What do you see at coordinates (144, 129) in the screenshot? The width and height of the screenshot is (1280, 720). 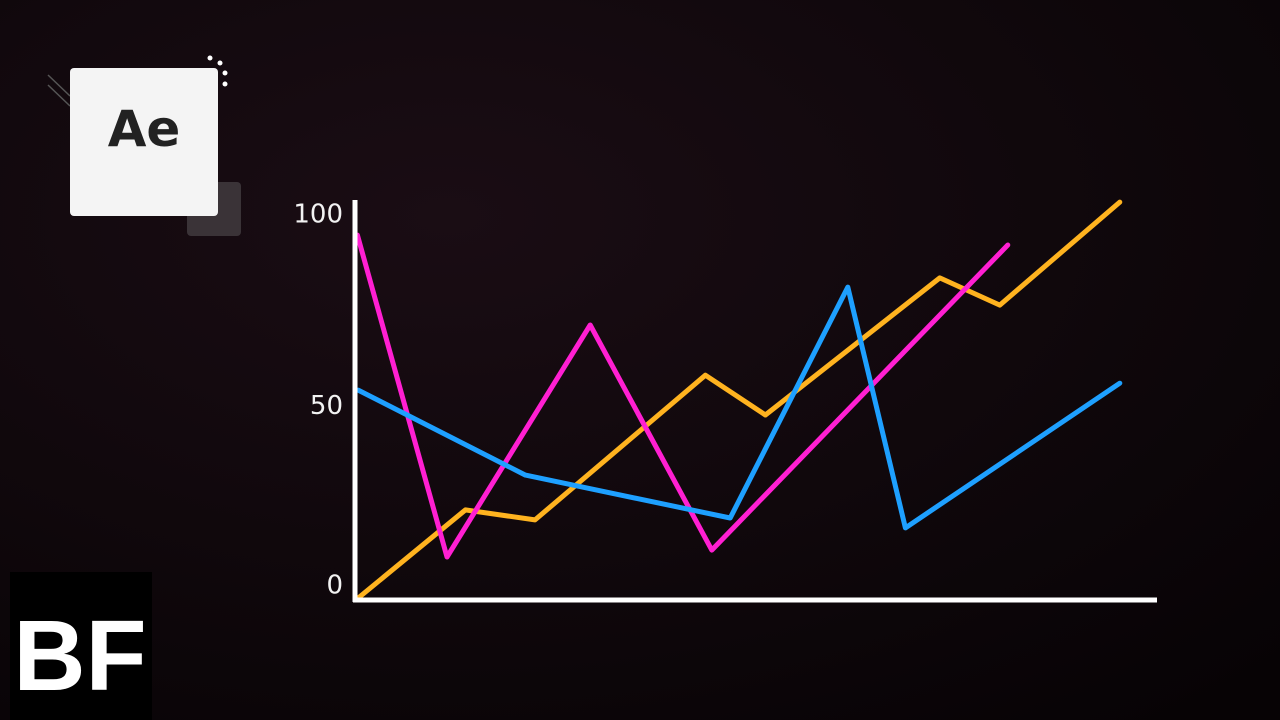 I see `app-icon-label: Ae` at bounding box center [144, 129].